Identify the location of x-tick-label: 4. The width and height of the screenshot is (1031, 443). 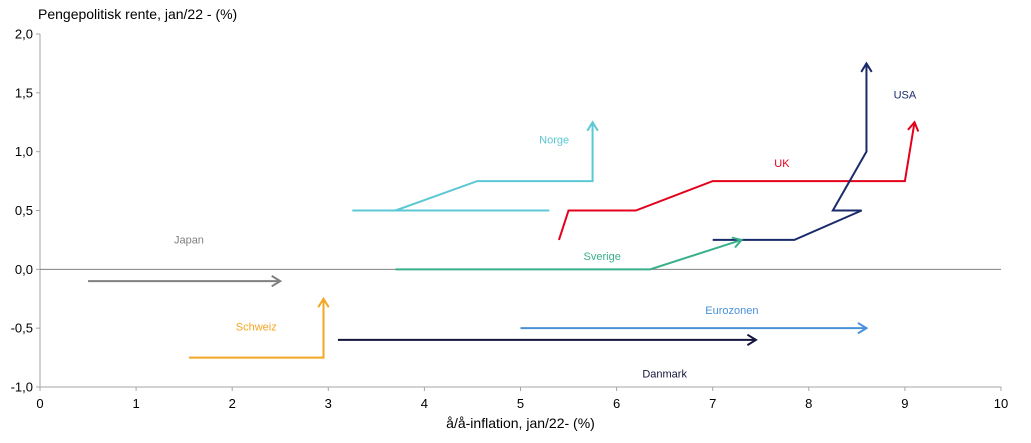
(424, 403).